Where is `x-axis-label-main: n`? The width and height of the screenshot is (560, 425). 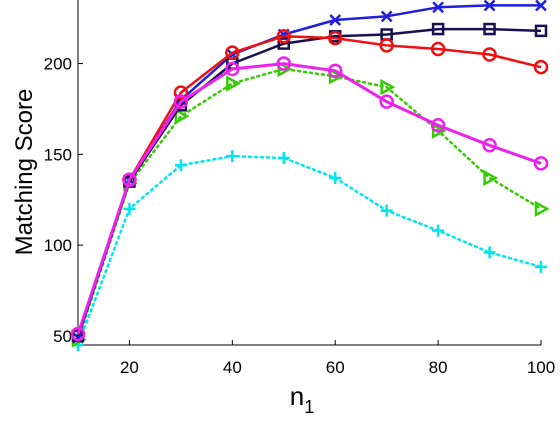
x-axis-label-main: n is located at coordinates (297, 396).